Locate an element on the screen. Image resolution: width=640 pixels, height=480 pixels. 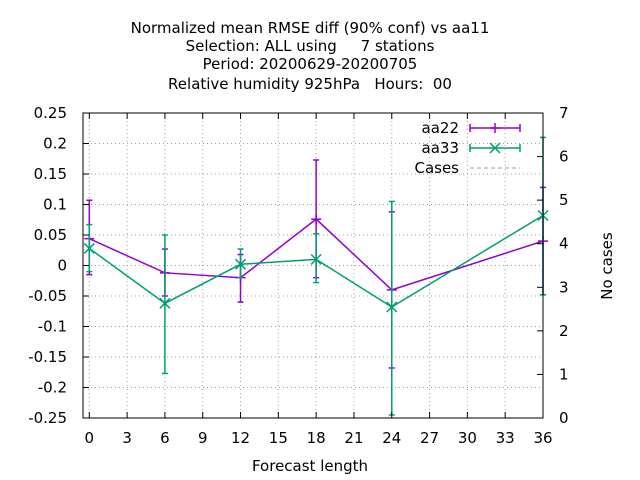
y-tick-label: -0.15 is located at coordinates (47, 357).